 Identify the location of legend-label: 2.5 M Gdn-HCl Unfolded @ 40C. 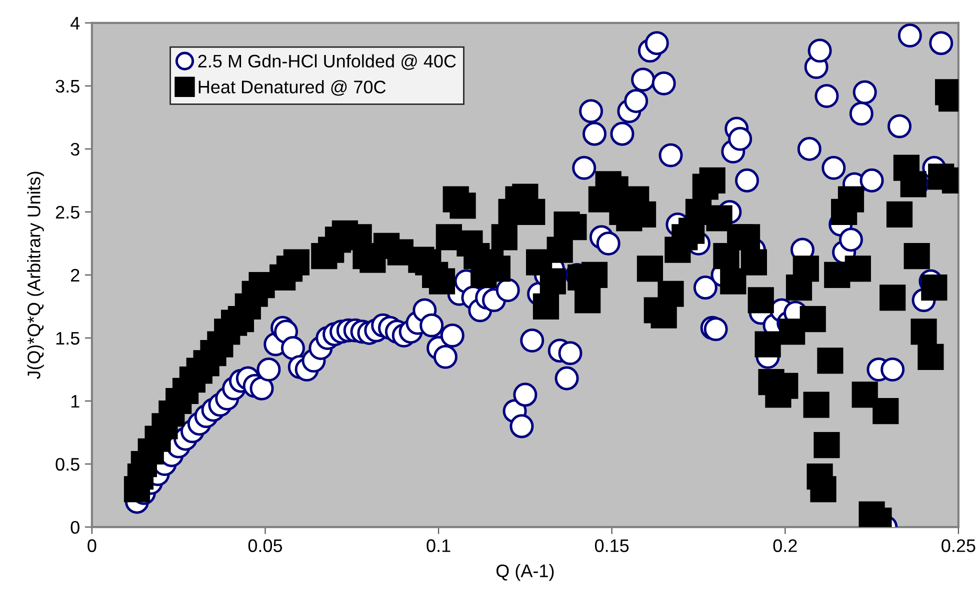
(327, 62).